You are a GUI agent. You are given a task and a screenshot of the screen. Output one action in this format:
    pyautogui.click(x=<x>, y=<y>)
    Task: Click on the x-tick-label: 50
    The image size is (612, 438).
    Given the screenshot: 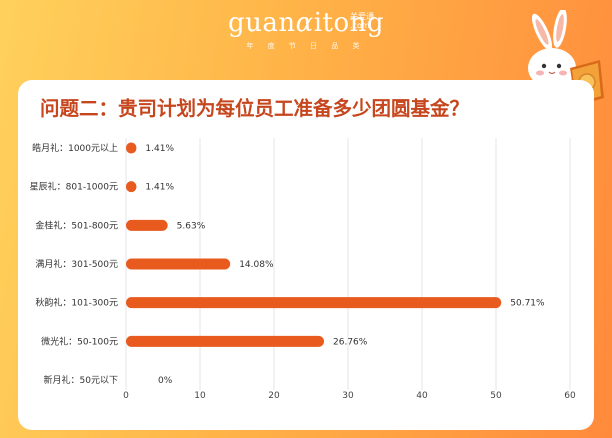 What is the action you would take?
    pyautogui.click(x=496, y=396)
    